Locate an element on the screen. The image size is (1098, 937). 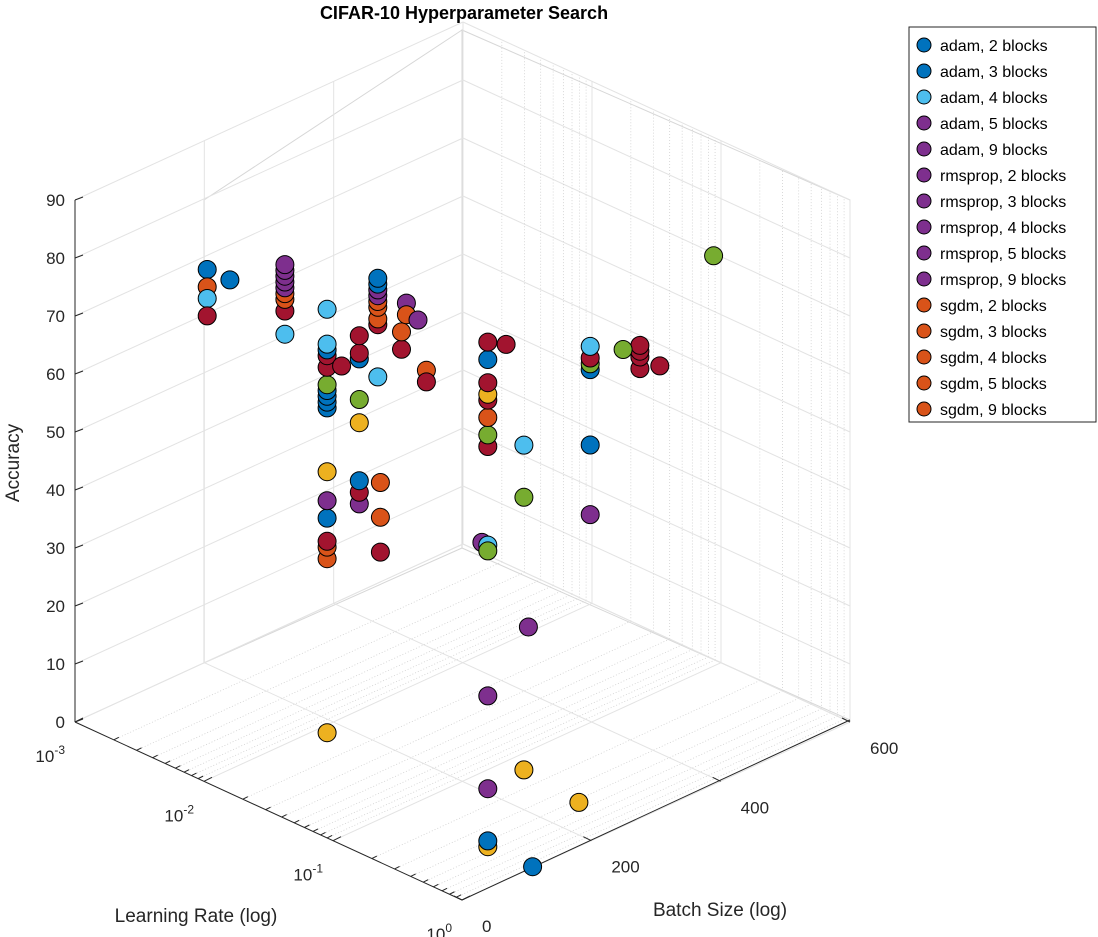
y-tick-label: 0 is located at coordinates (486, 926).